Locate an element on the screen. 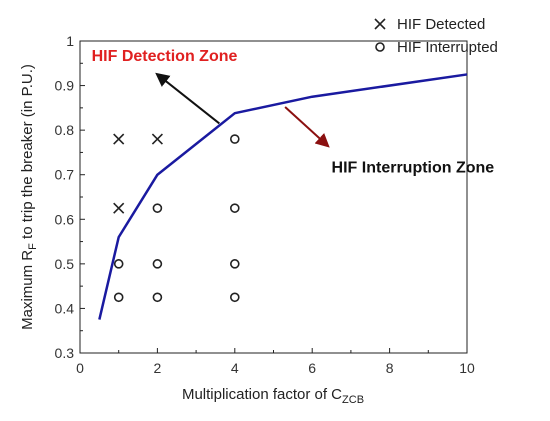 This screenshot has width=550, height=421. annotation-label: HIF Interruption Zone is located at coordinates (413, 167).